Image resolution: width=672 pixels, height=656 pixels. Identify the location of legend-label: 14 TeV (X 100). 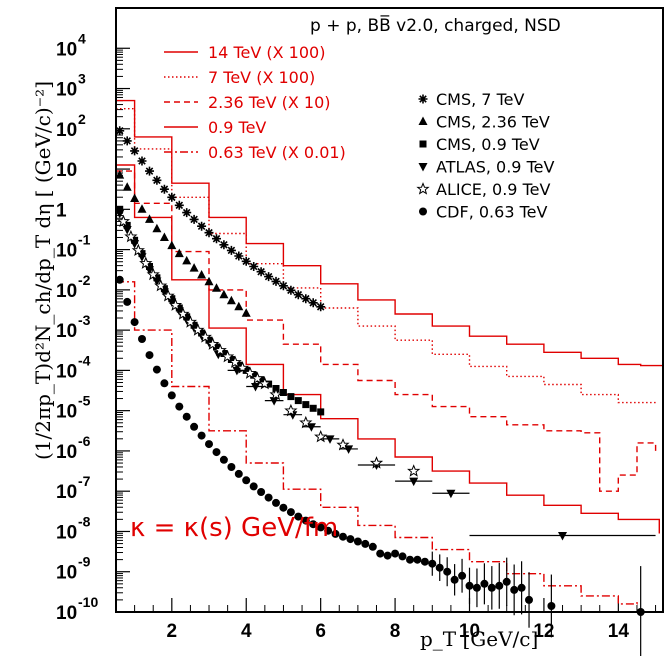
(266, 52).